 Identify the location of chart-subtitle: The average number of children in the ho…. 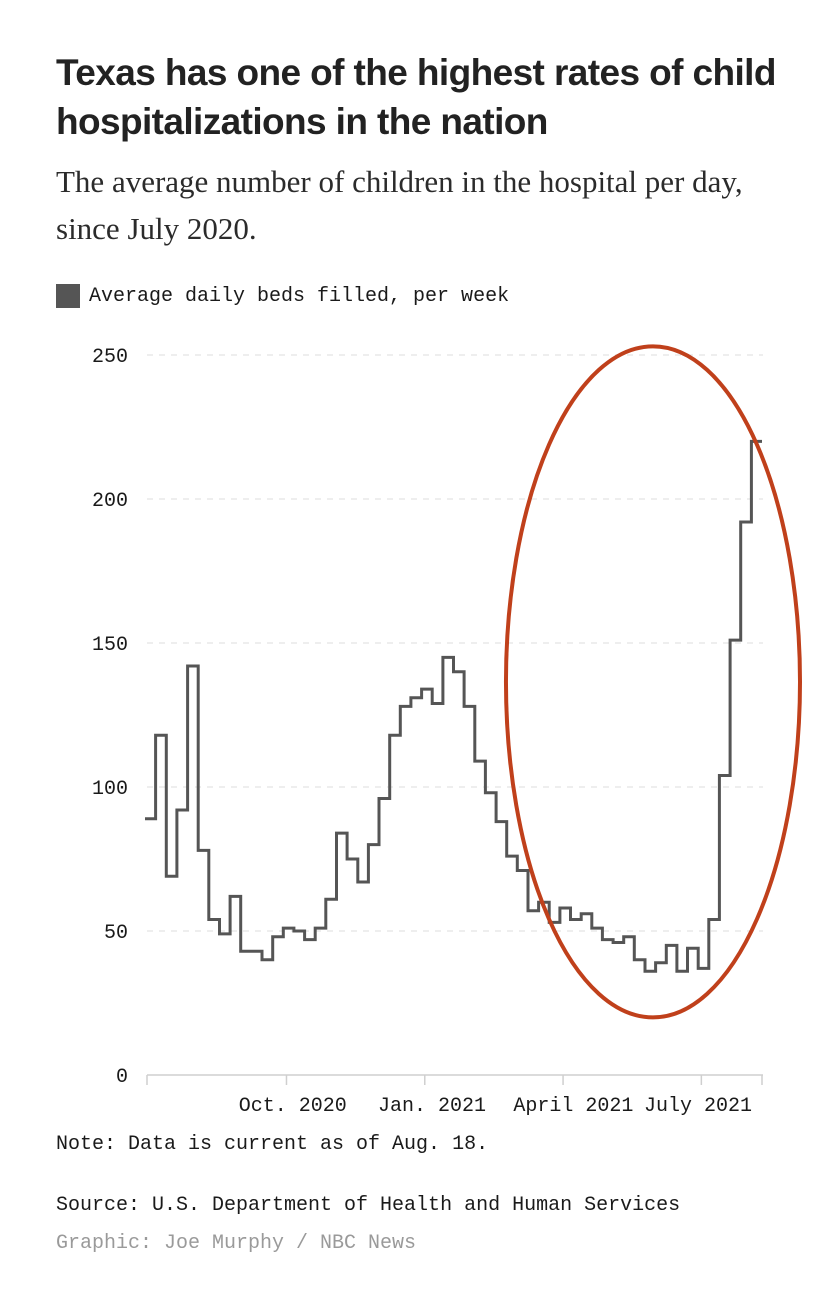
(399, 205).